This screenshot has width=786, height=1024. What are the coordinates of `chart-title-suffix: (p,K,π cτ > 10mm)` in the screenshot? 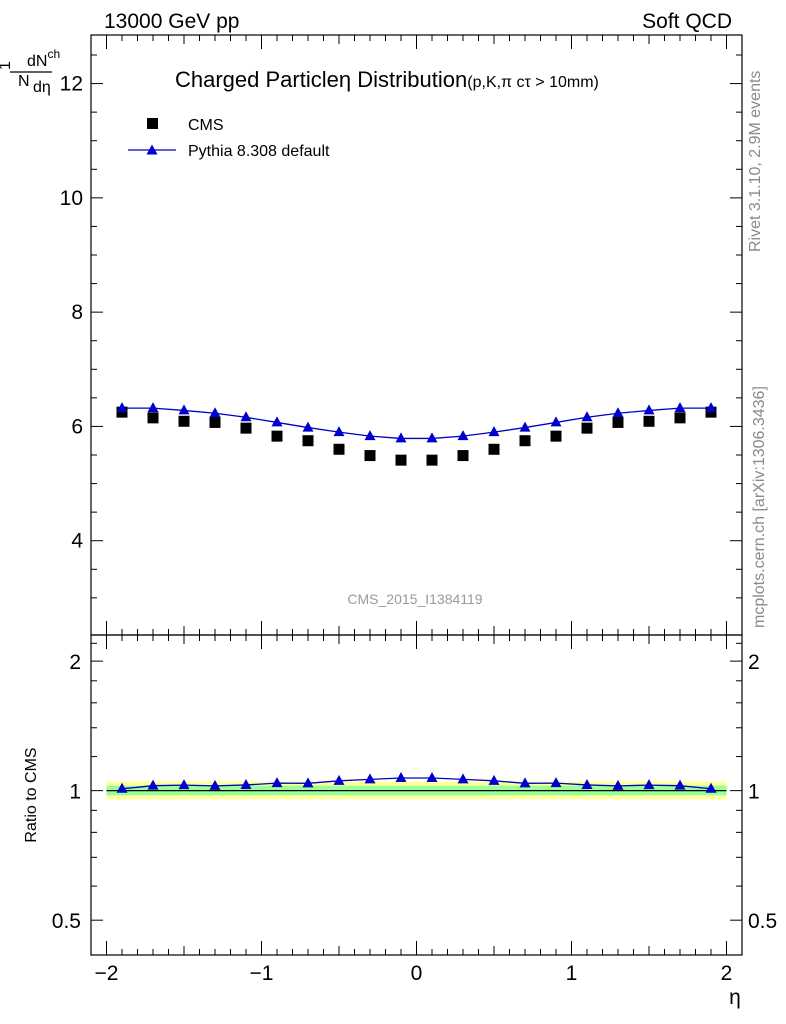 It's located at (533, 82).